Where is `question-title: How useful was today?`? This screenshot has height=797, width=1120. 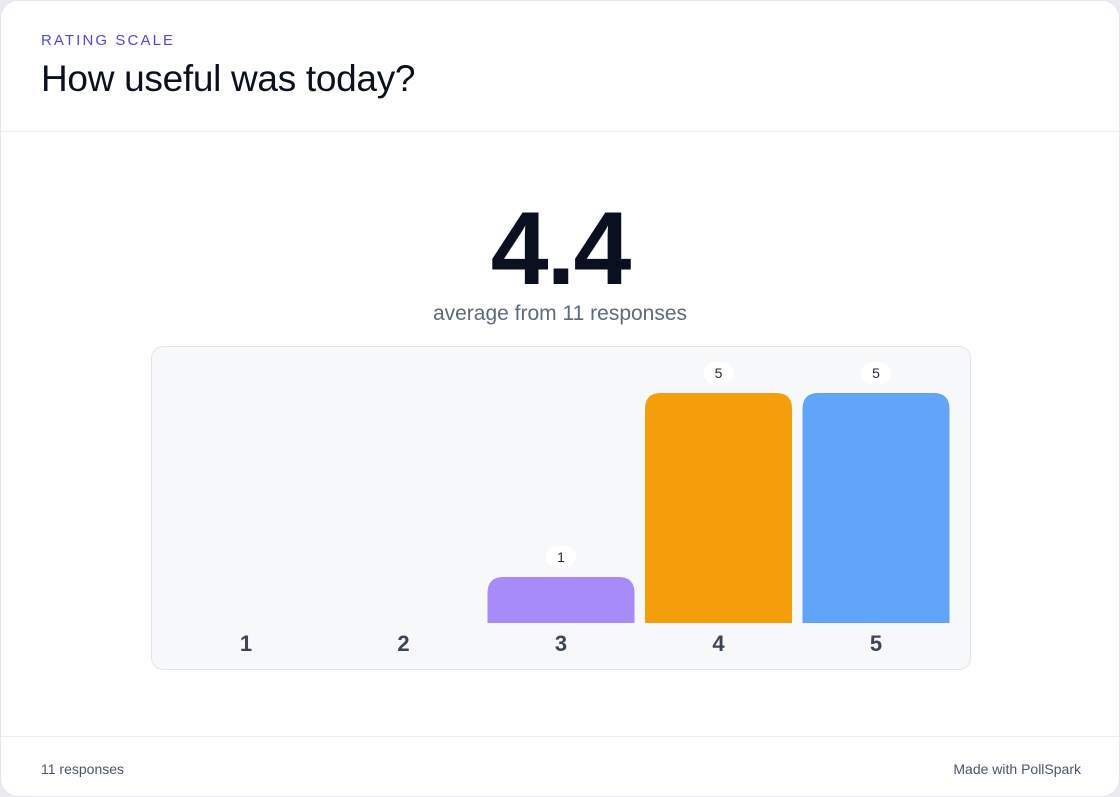 question-title: How useful was today? is located at coordinates (228, 78).